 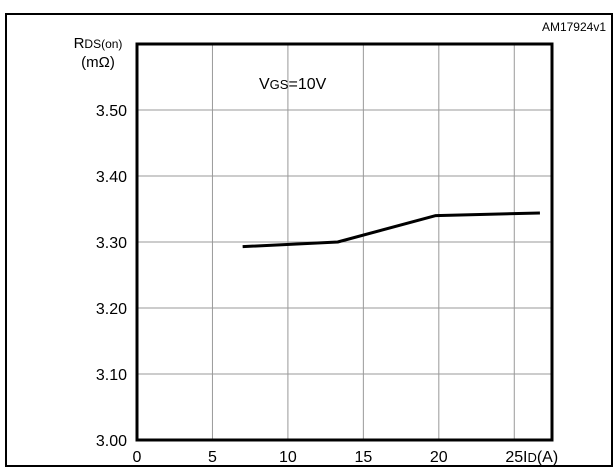 What do you see at coordinates (264, 84) in the screenshot?
I see `vgs-annotation-main: V` at bounding box center [264, 84].